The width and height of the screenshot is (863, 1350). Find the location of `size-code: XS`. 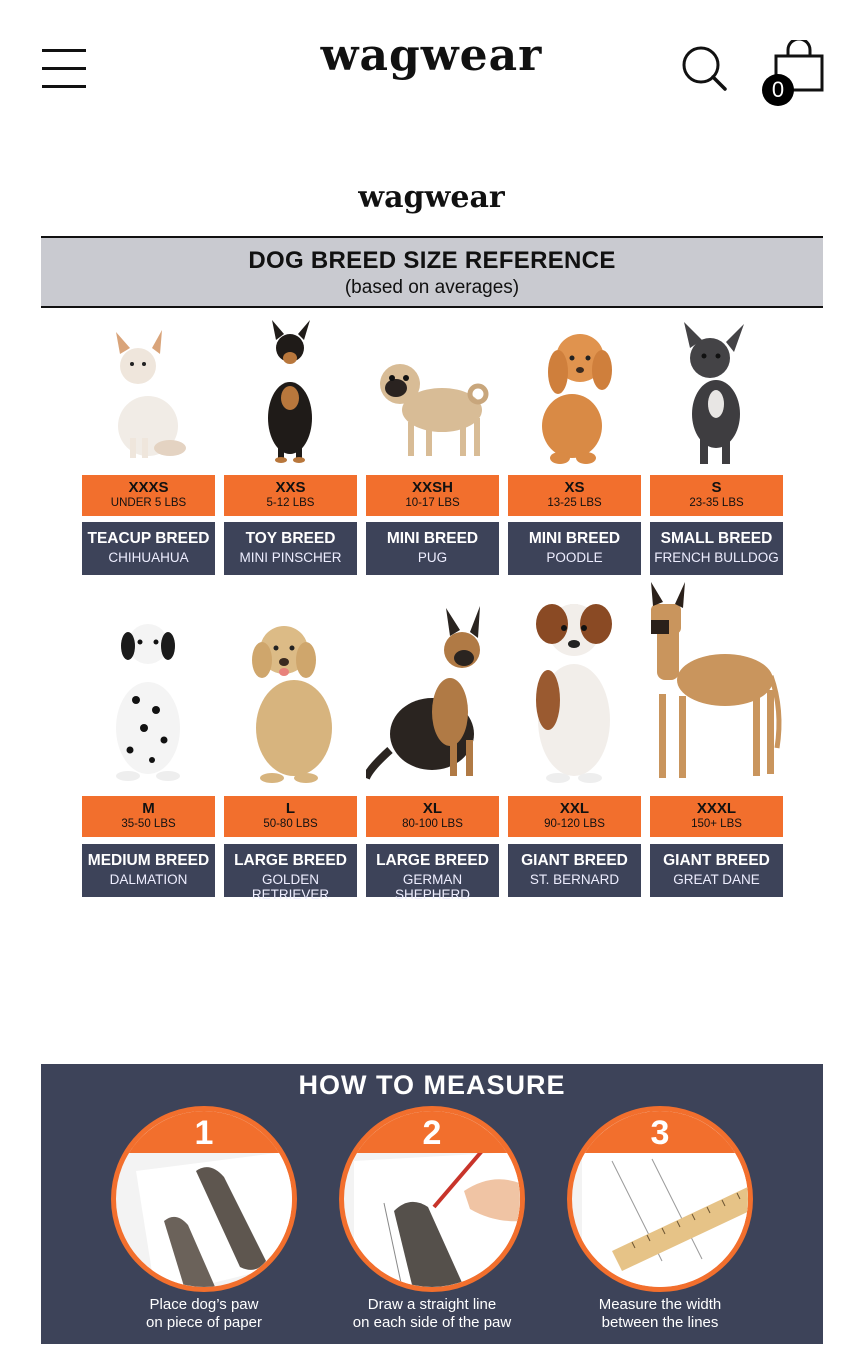

size-code: XS is located at coordinates (574, 487).